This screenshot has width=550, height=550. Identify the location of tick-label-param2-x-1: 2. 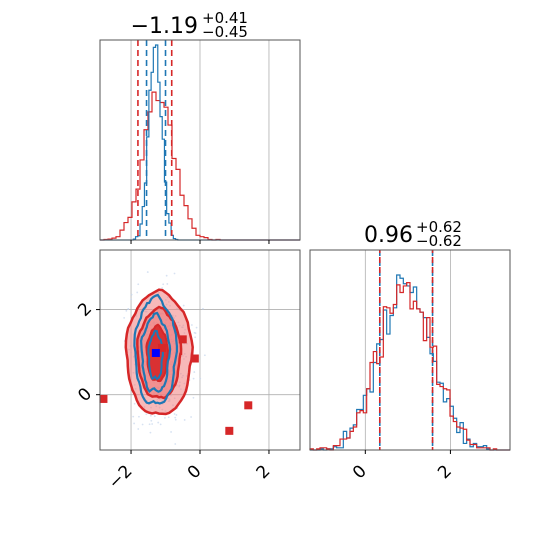
(445, 472).